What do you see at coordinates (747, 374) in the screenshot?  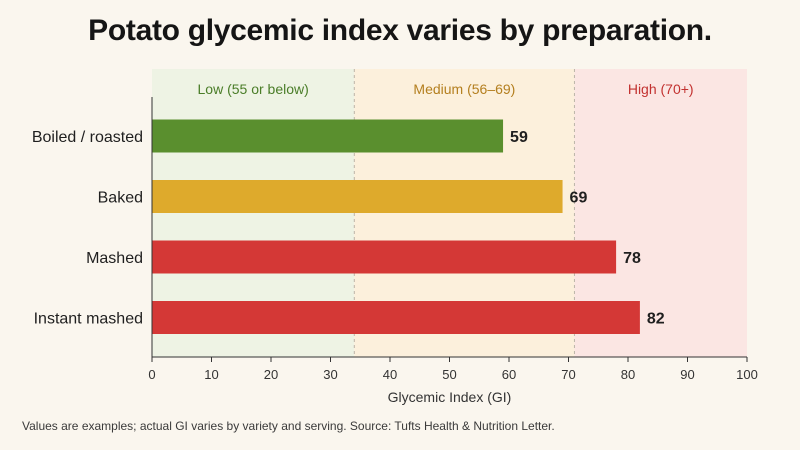 I see `x-tick-label: 100` at bounding box center [747, 374].